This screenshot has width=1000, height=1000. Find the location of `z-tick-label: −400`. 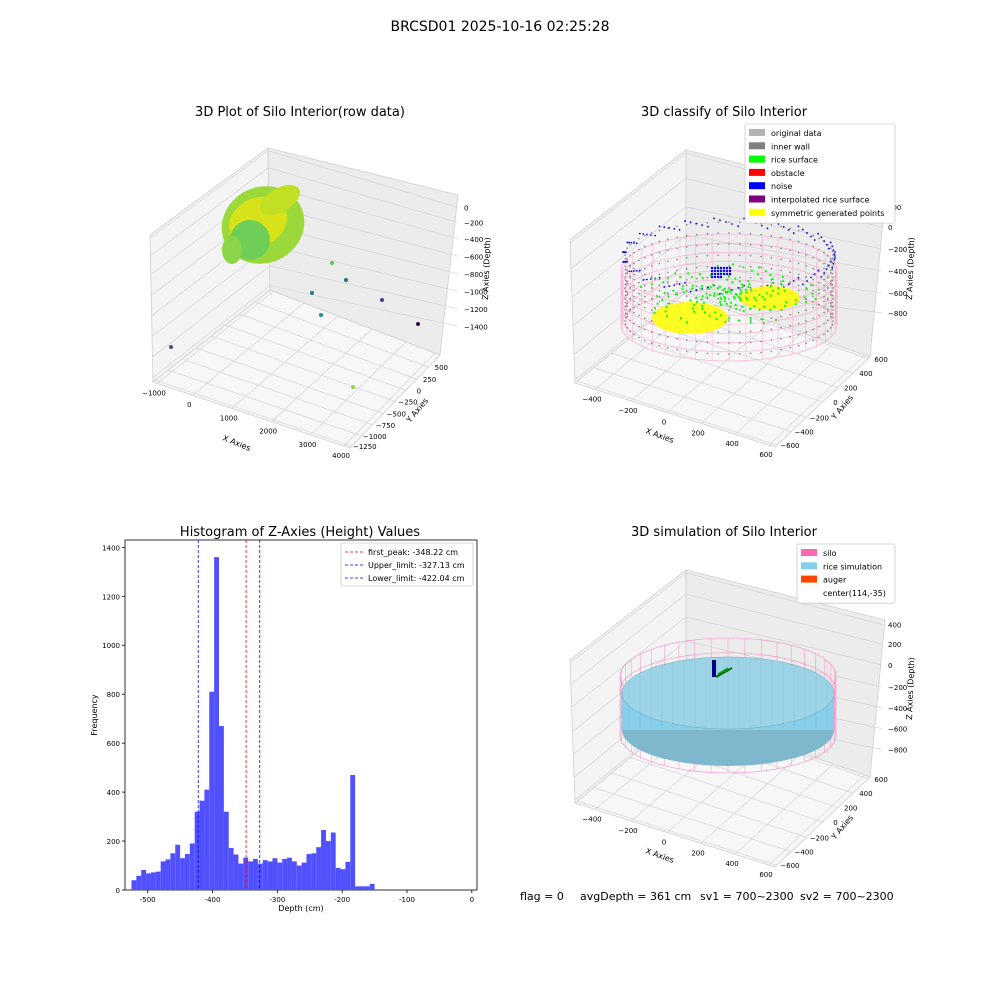

z-tick-label: −400 is located at coordinates (897, 272).